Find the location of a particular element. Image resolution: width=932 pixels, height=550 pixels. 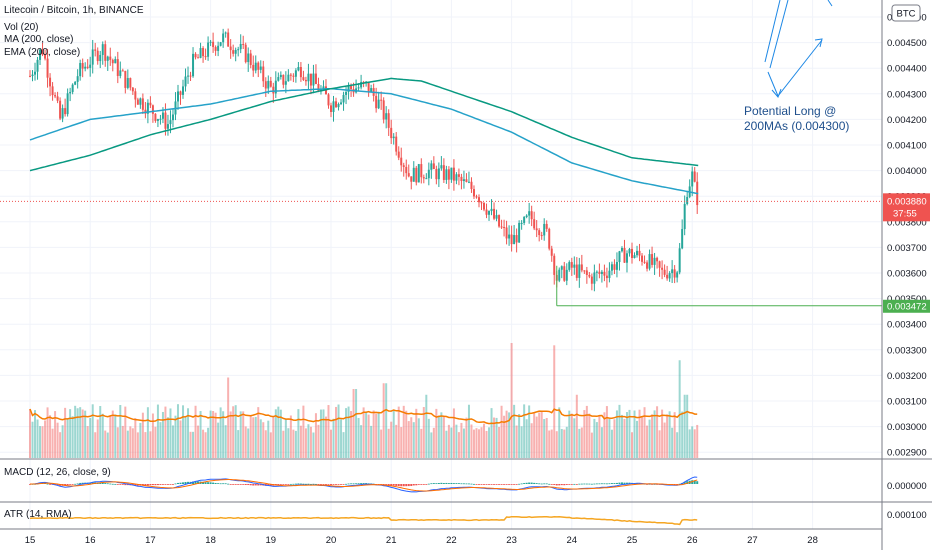

drawing-arrows is located at coordinates (798, 49).